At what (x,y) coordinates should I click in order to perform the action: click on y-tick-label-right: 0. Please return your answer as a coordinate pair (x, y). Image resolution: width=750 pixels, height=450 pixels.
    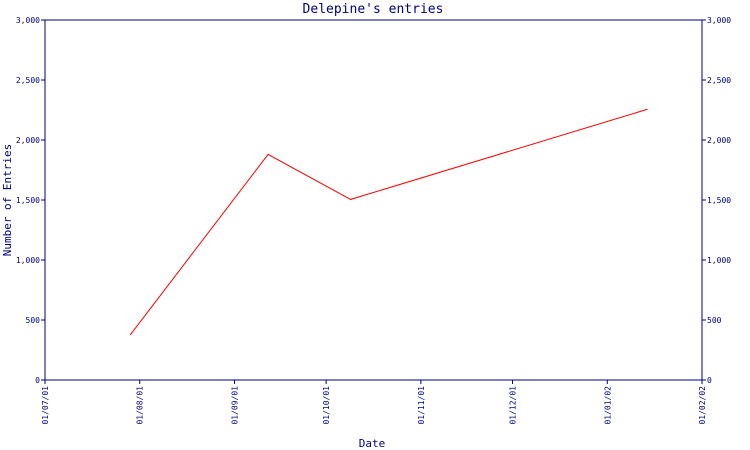
    Looking at the image, I should click on (709, 380).